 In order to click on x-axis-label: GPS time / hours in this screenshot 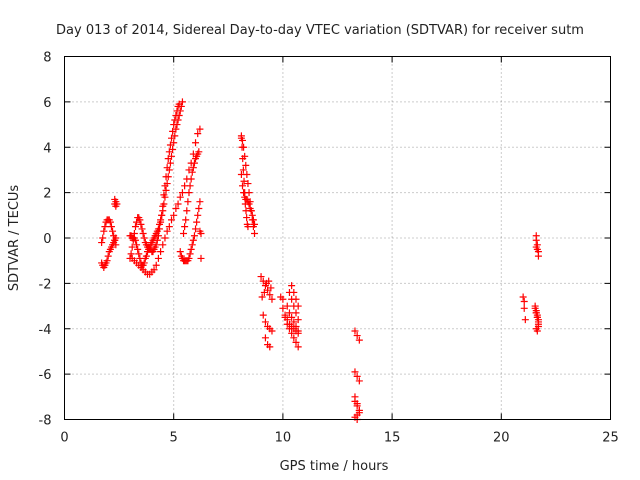, I will do `click(334, 466)`.